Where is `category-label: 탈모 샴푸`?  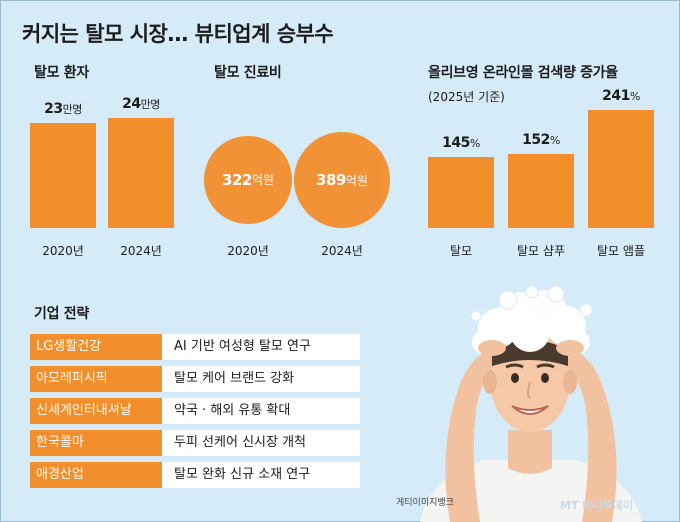
category-label: 탈모 샴푸 is located at coordinates (541, 251).